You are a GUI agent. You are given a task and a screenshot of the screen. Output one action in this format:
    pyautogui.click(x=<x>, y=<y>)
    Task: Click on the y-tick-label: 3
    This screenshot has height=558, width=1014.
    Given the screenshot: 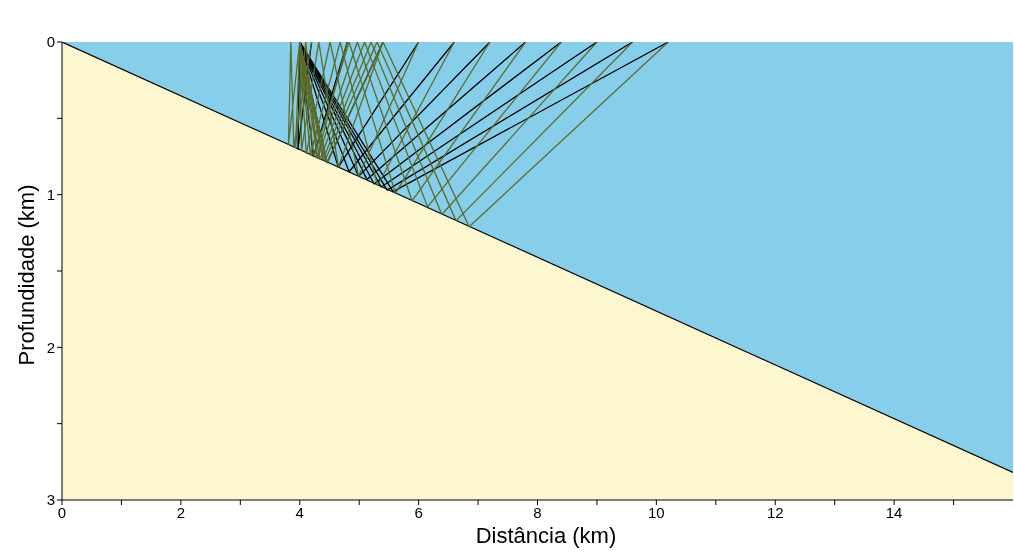 What is the action you would take?
    pyautogui.click(x=50, y=500)
    